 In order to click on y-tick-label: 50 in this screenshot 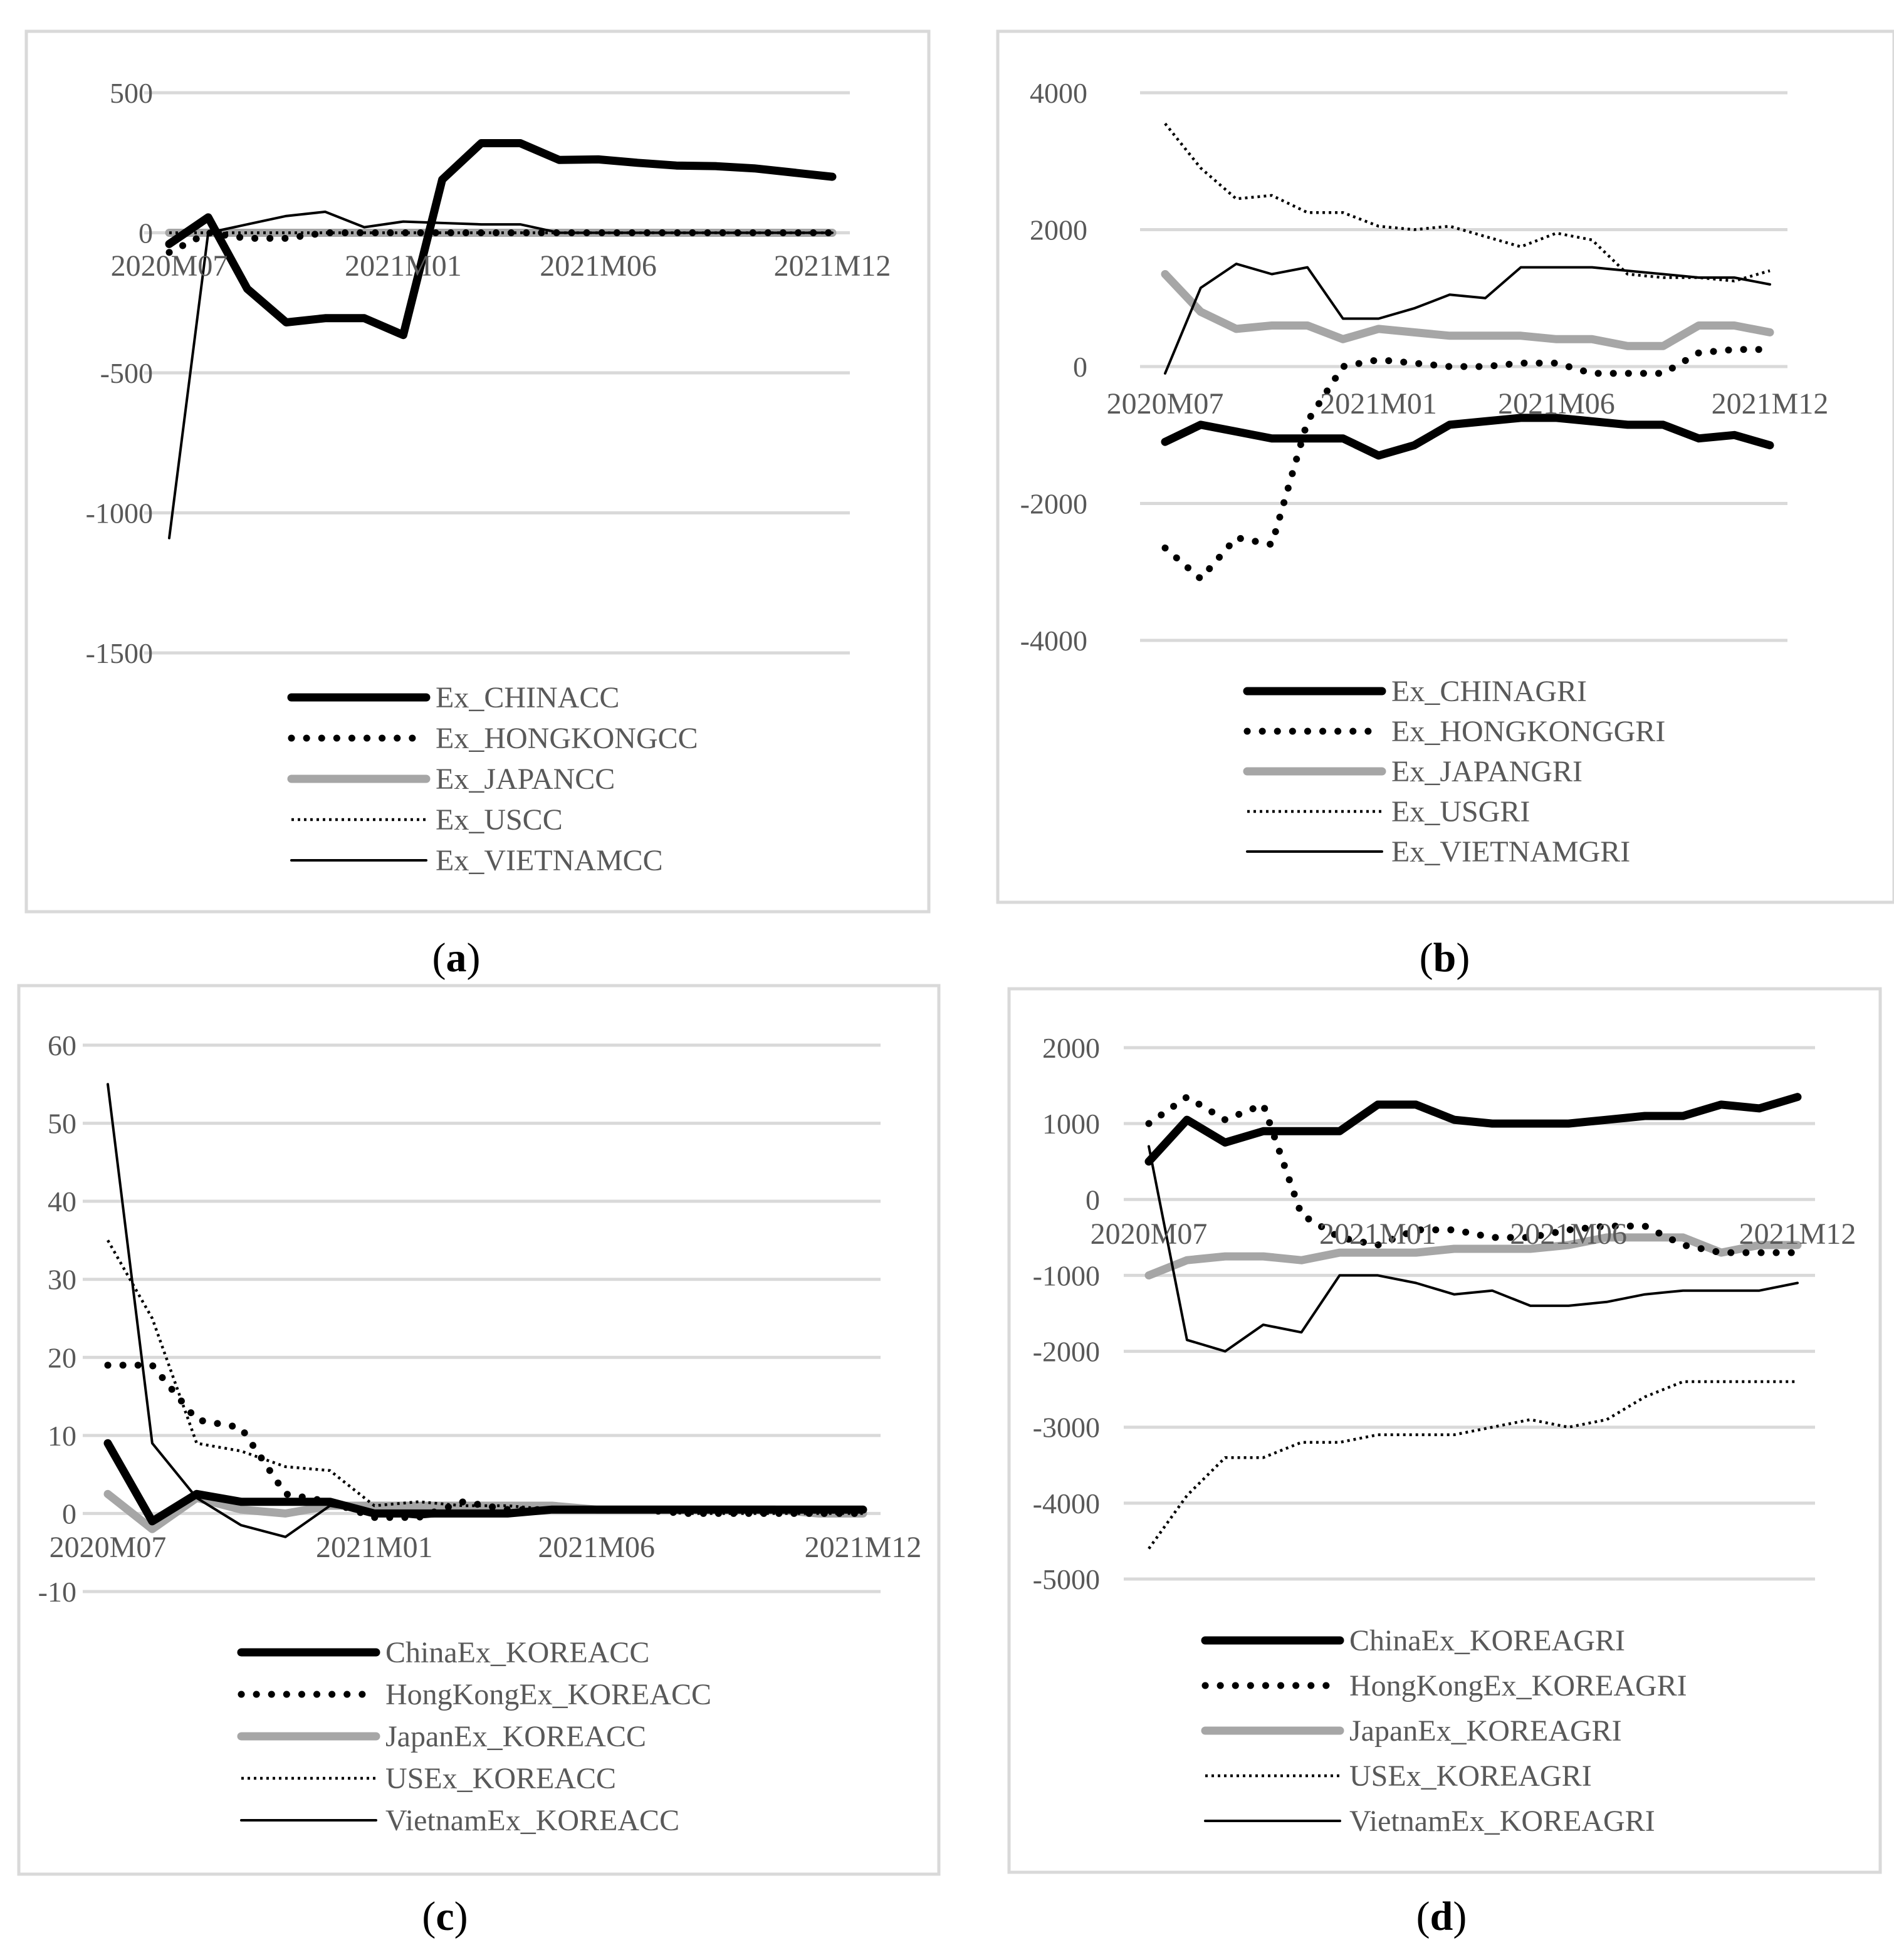, I will do `click(62, 1124)`.